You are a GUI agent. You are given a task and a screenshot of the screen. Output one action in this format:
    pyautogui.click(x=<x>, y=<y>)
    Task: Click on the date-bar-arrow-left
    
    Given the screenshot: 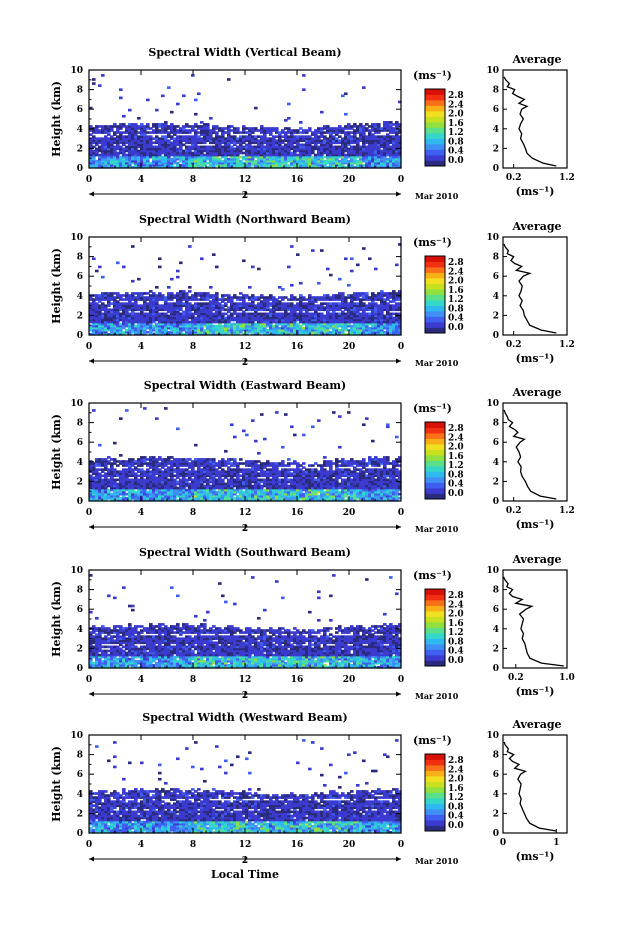 What is the action you would take?
    pyautogui.click(x=91, y=361)
    